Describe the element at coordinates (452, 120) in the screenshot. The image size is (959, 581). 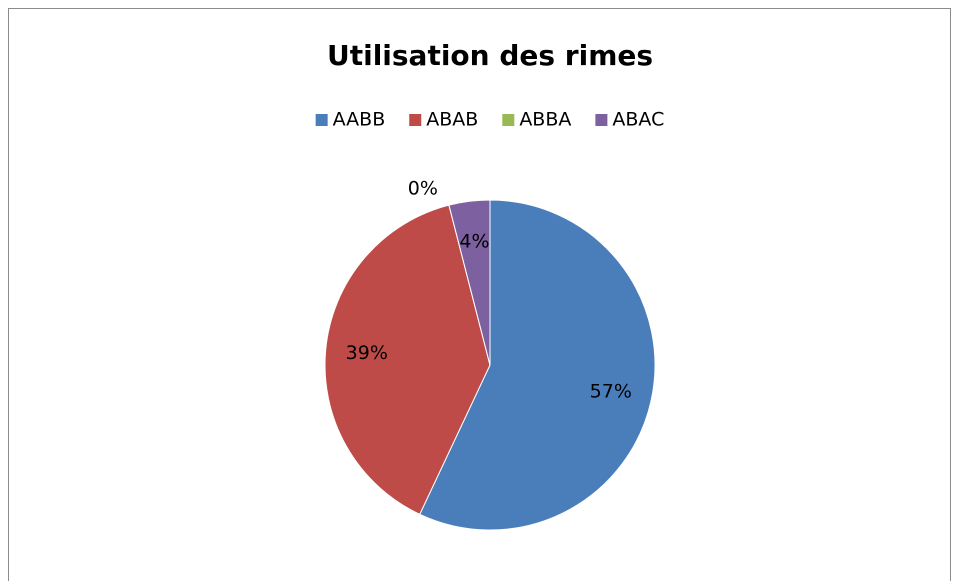
I see `legend-label: ABAB` at that location.